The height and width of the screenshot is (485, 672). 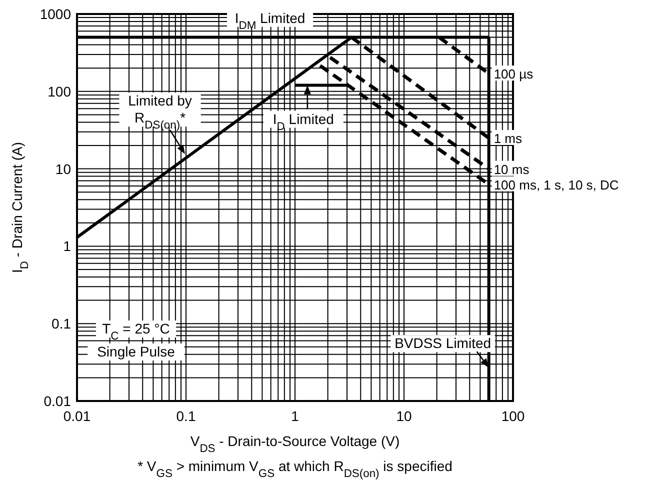 I want to click on x-tick-label: 10, so click(x=404, y=416).